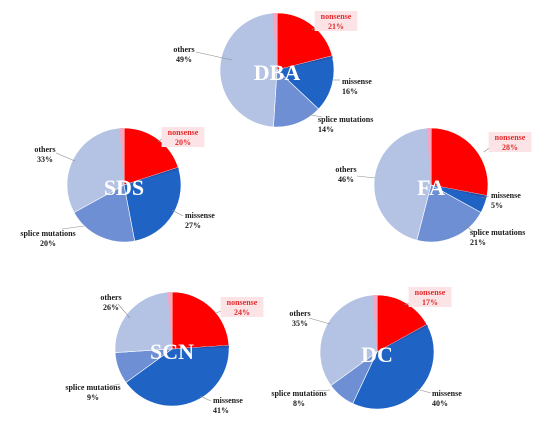 The height and width of the screenshot is (423, 550). What do you see at coordinates (377, 354) in the screenshot?
I see `pie-title: DC` at bounding box center [377, 354].